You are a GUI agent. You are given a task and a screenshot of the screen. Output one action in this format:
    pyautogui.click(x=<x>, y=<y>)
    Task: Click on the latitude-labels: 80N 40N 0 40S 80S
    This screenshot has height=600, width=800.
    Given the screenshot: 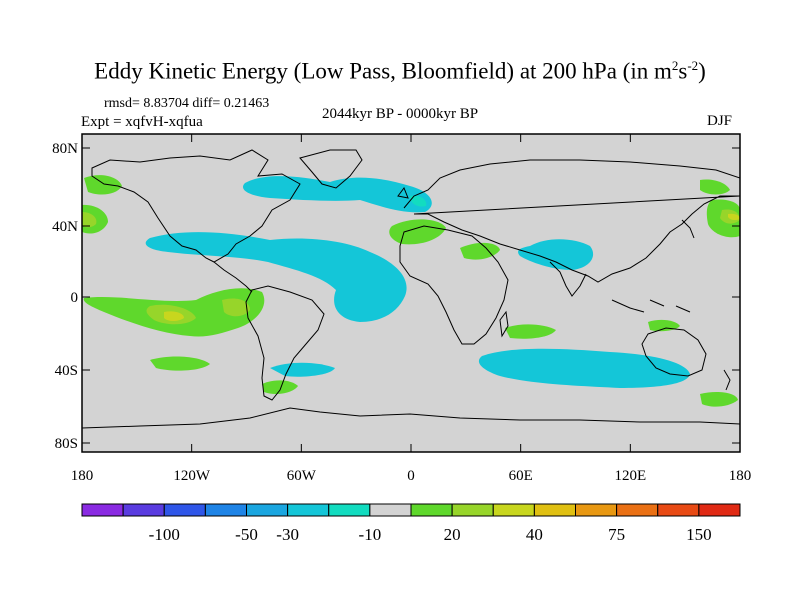 What is the action you would take?
    pyautogui.click(x=65, y=296)
    